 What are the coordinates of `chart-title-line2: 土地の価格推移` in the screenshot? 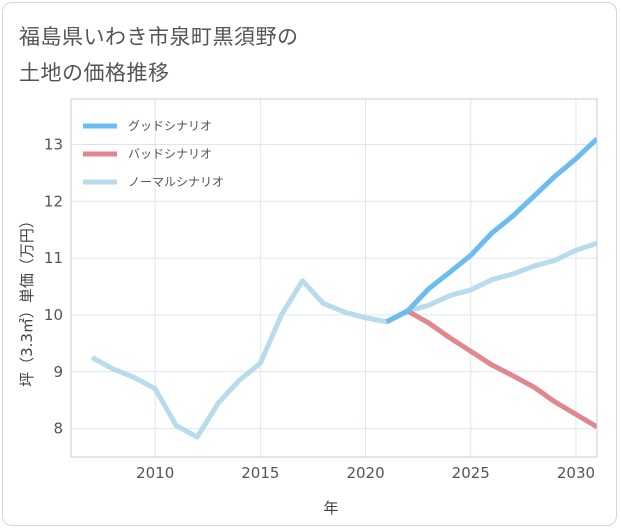 It's located at (94, 73).